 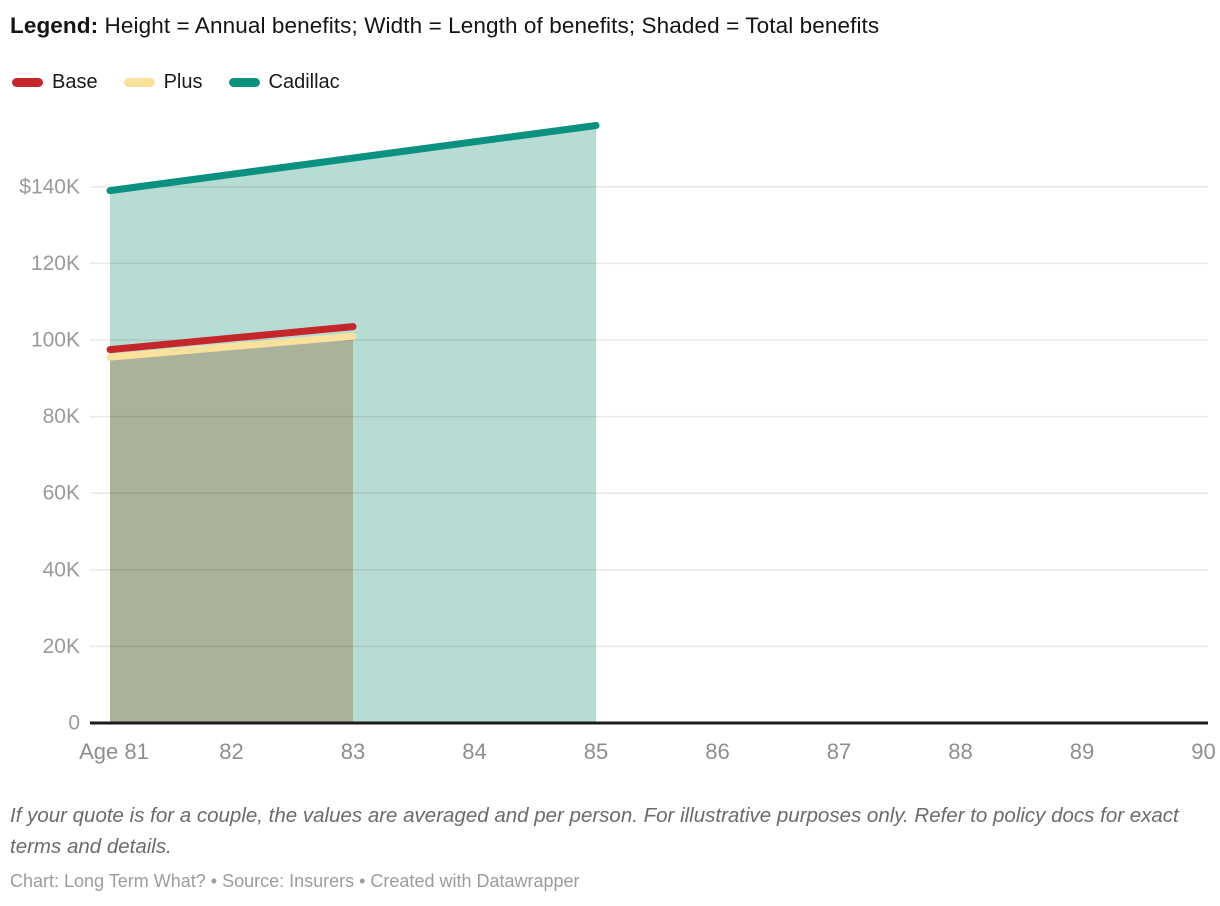 I want to click on plus-swatch-icon, so click(x=139, y=82).